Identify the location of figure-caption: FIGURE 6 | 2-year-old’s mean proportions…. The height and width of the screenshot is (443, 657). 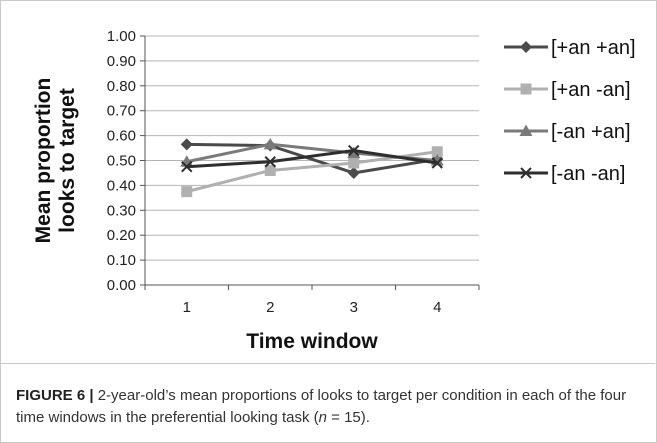
(330, 407).